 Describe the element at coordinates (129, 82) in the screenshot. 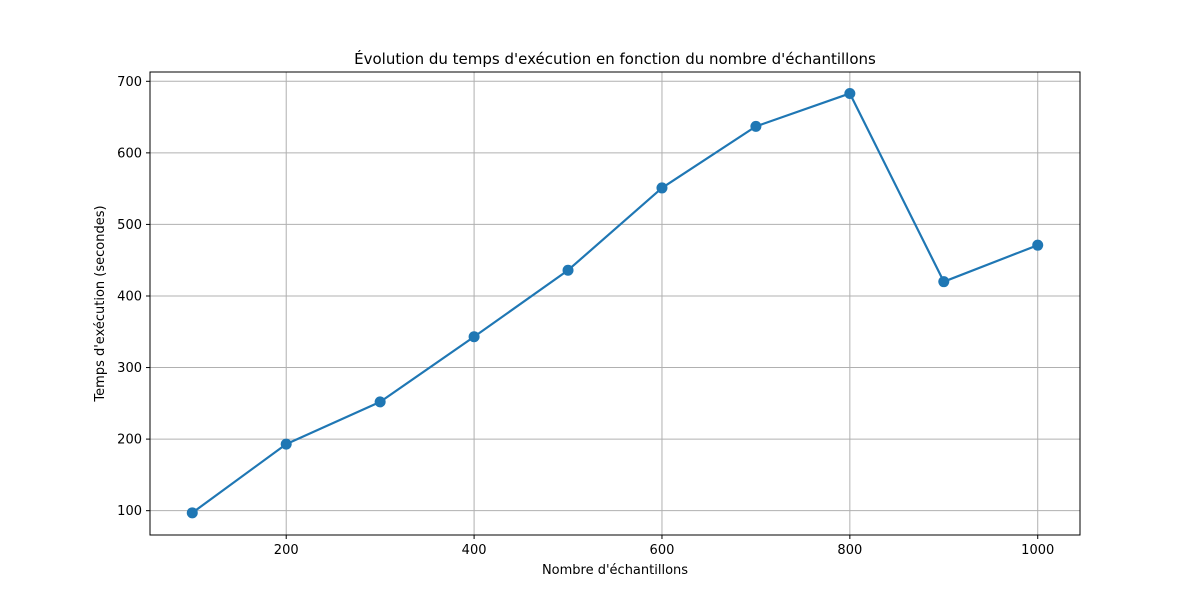

I see `y-tick-label: 700` at that location.